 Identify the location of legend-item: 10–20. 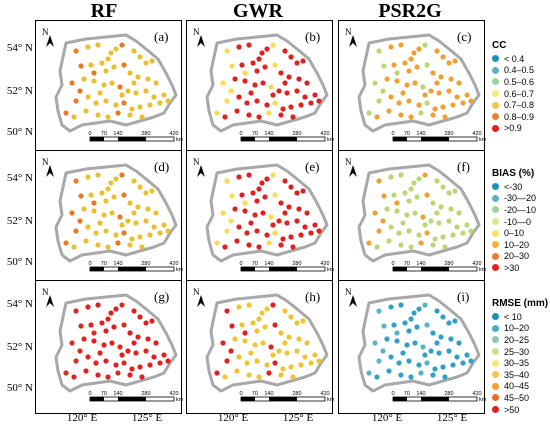
(520, 329).